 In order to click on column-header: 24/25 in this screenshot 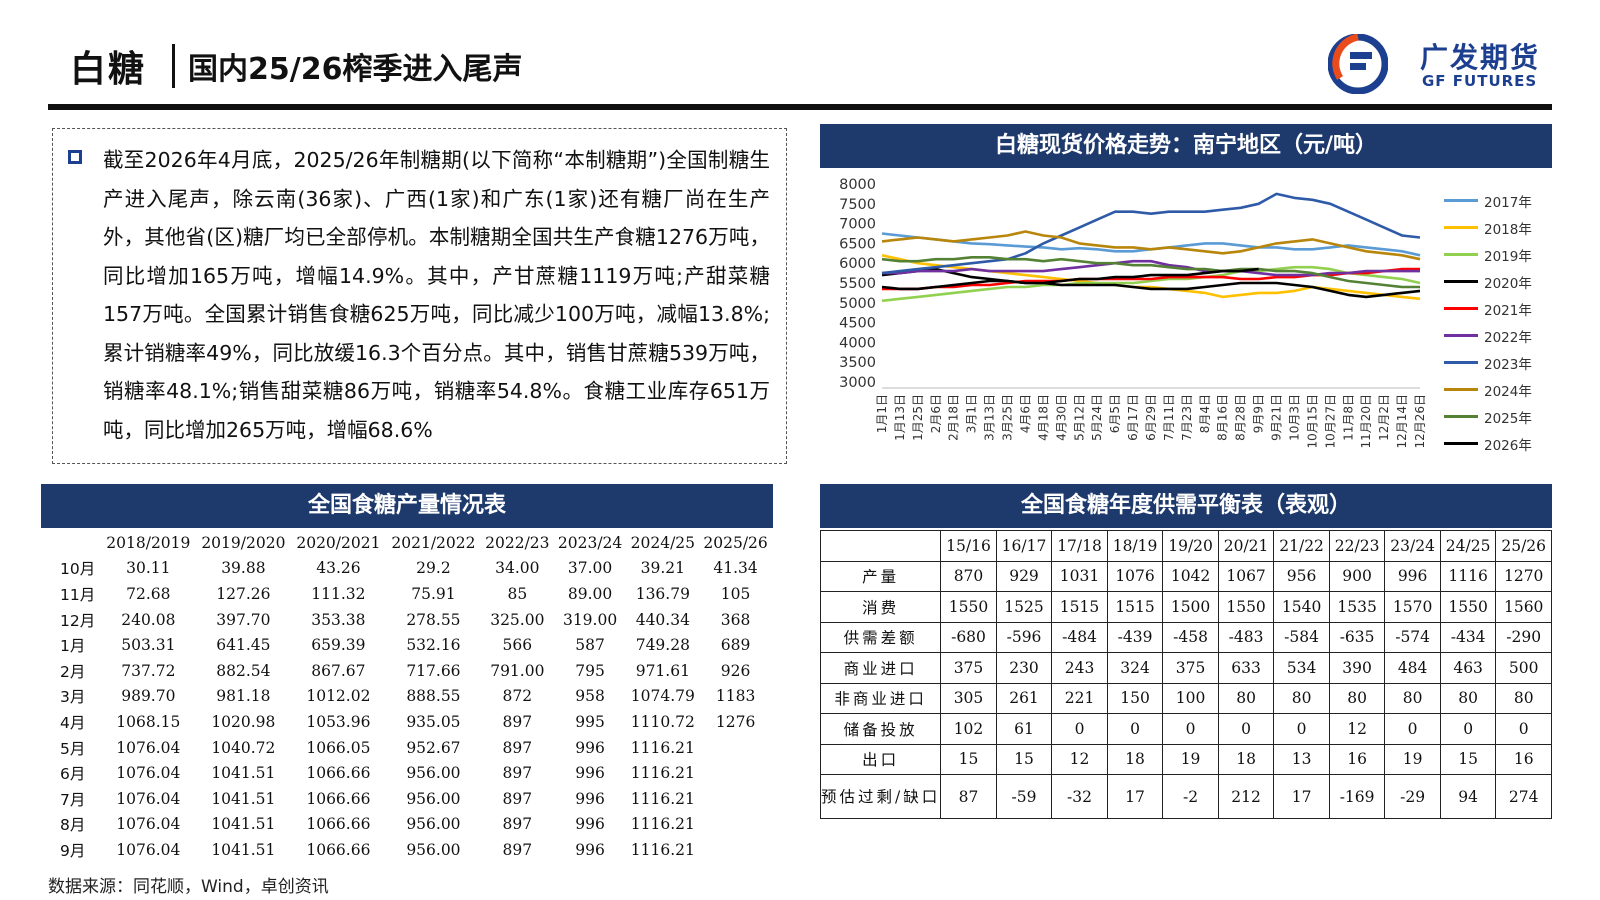, I will do `click(1468, 546)`.